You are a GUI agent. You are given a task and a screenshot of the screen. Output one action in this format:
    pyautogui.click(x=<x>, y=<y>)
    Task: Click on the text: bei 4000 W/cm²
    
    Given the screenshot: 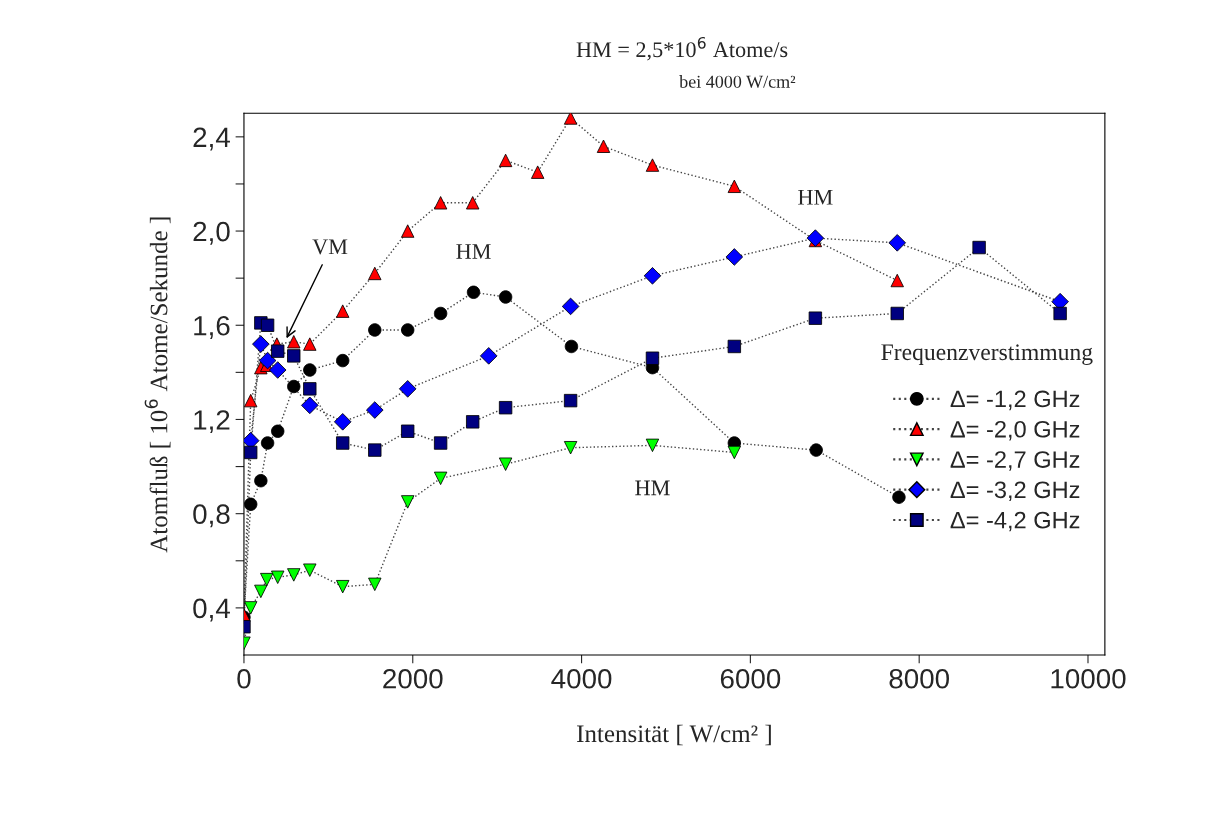 What is the action you would take?
    pyautogui.click(x=737, y=81)
    